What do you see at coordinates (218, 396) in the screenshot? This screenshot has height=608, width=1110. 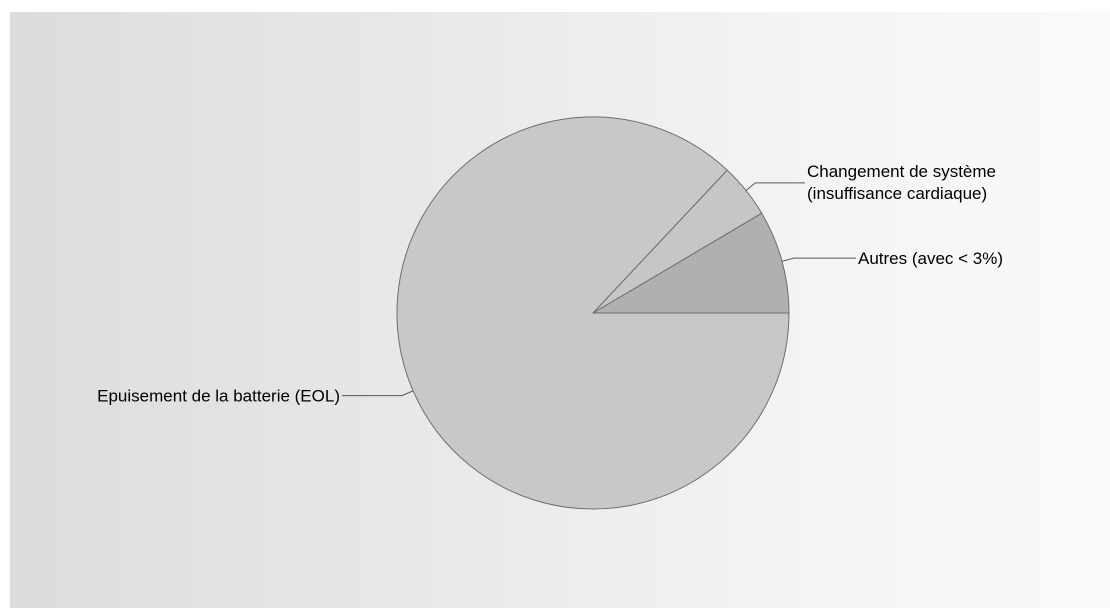 I see `slice-label-3: Epuisement de la batterie (EOL)` at bounding box center [218, 396].